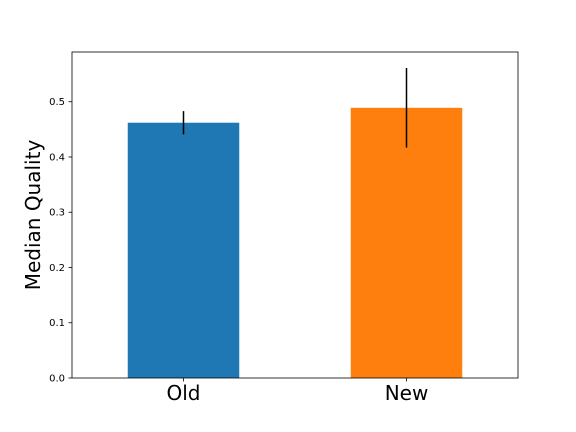  Describe the element at coordinates (407, 393) in the screenshot. I see `x-tick-label-new: New` at that location.